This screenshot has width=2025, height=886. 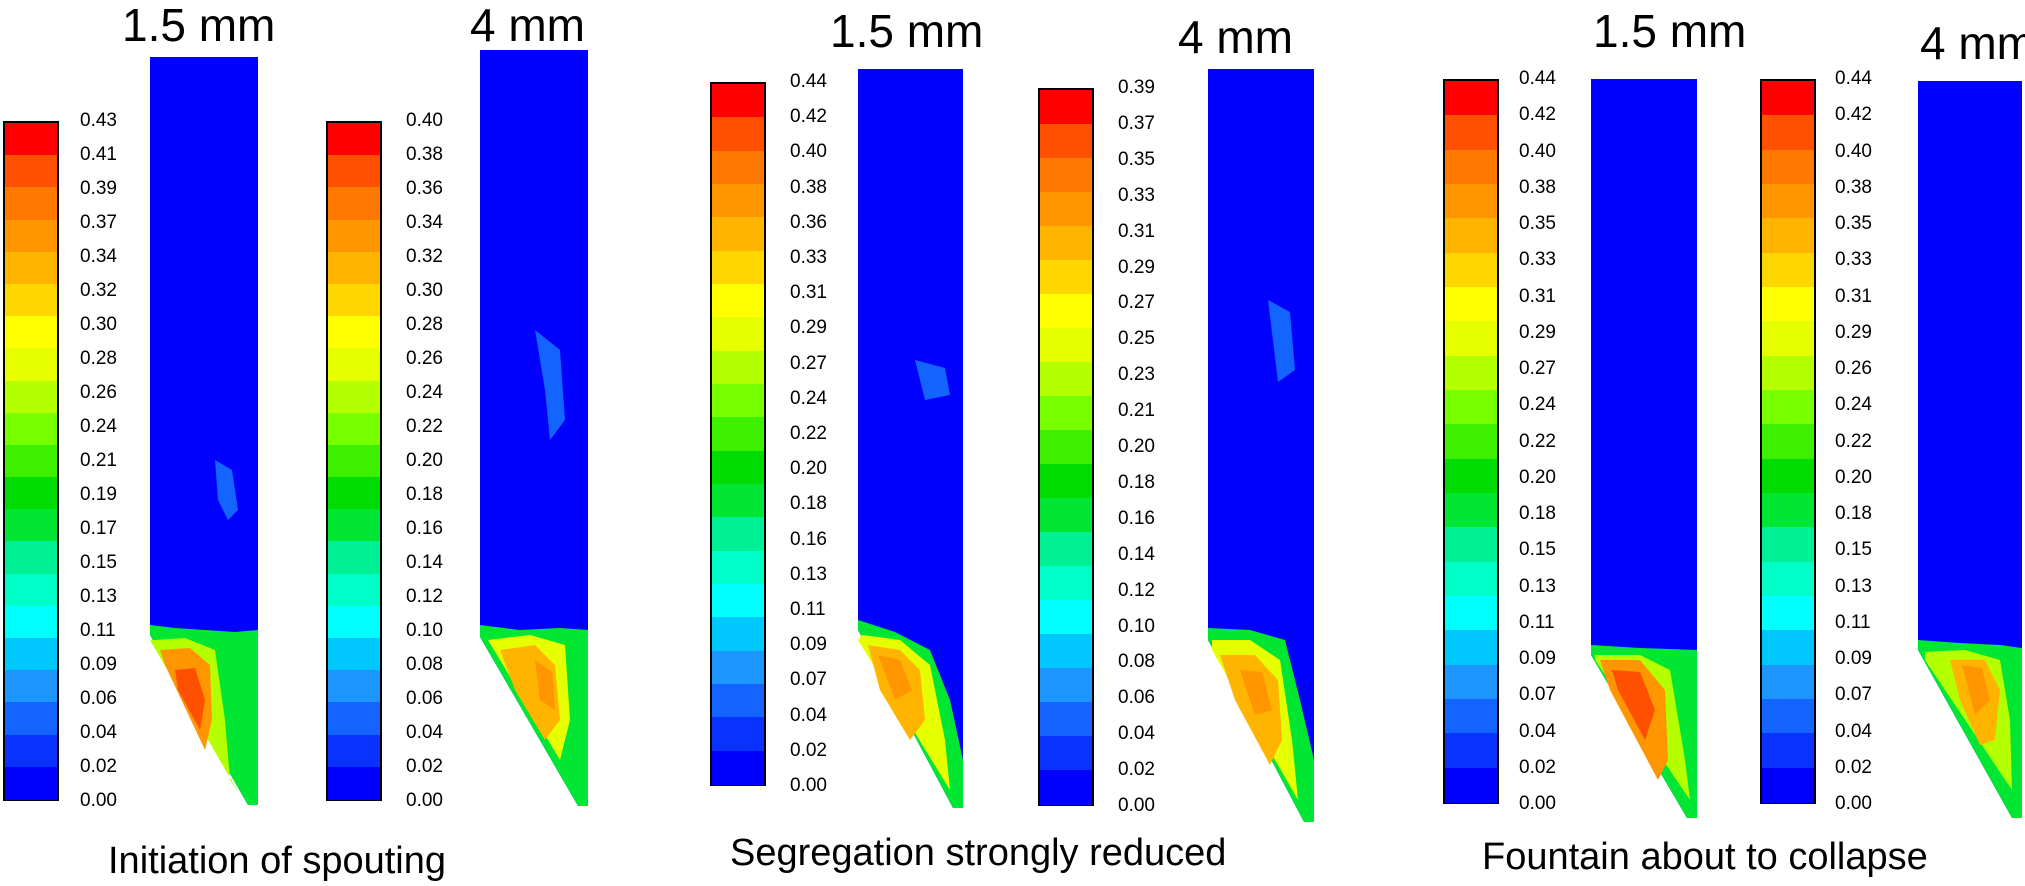 What do you see at coordinates (1537, 658) in the screenshot?
I see `colorbar-tick-label: 0.09` at bounding box center [1537, 658].